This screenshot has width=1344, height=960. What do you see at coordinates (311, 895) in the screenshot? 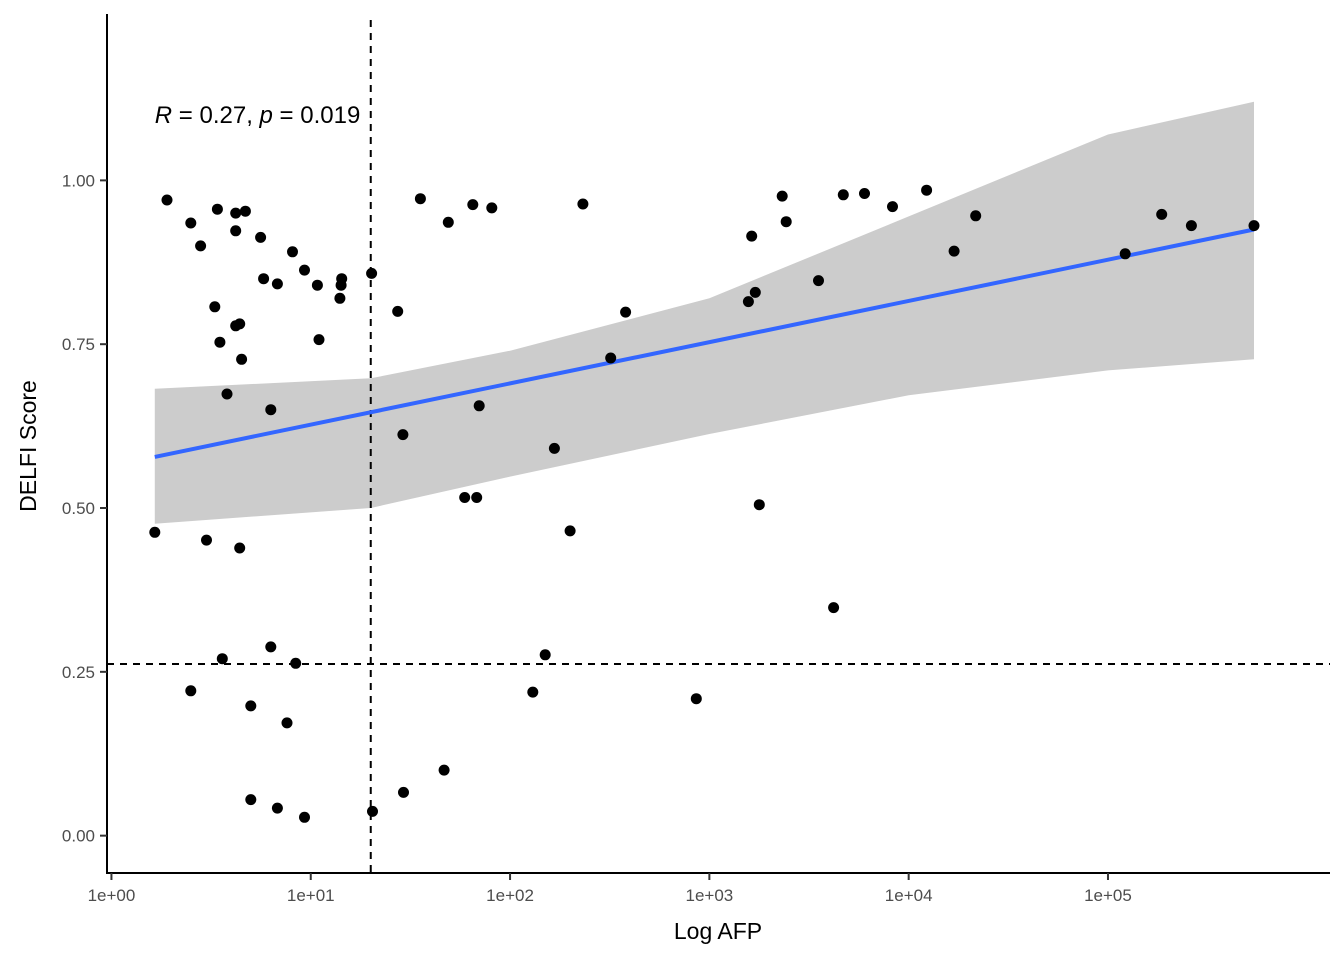
I see `x-tick-label: 1e+01` at bounding box center [311, 895].